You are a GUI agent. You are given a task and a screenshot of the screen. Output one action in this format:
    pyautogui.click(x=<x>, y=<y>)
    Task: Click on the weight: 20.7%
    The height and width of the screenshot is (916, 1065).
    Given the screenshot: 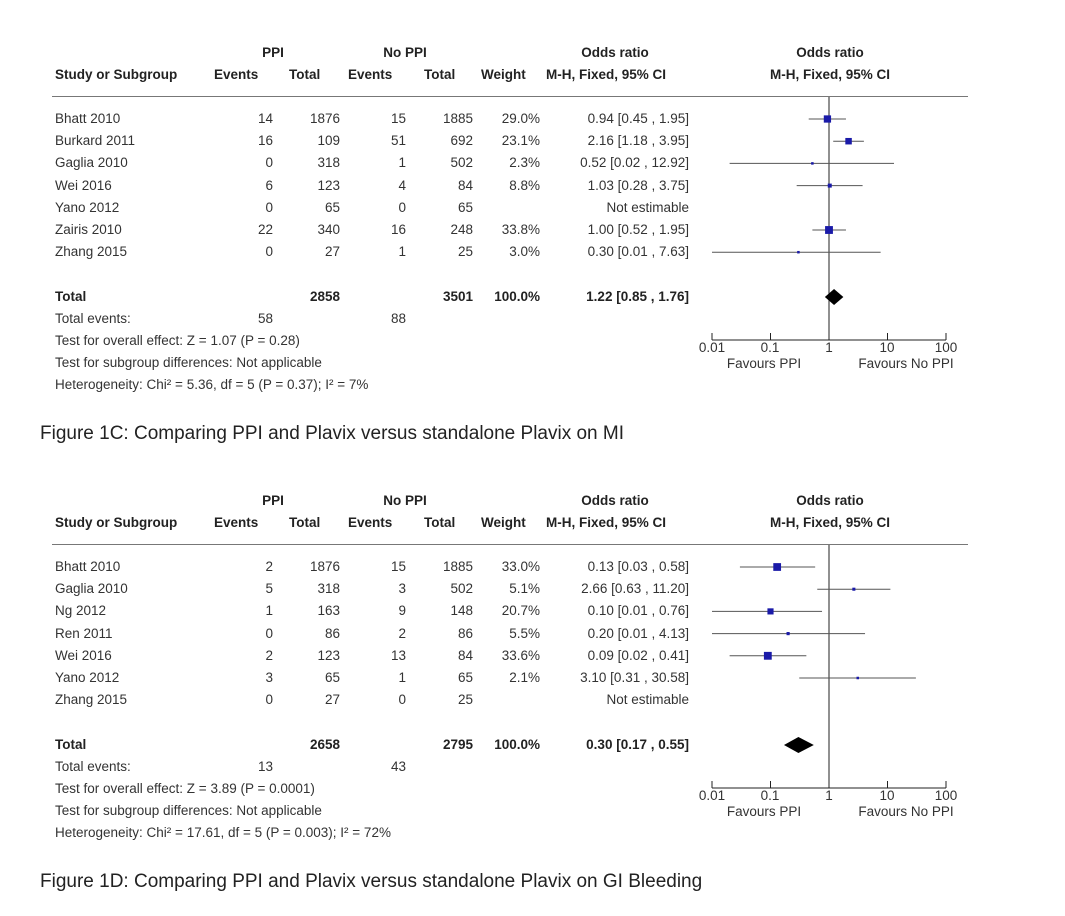 What is the action you would take?
    pyautogui.click(x=520, y=611)
    